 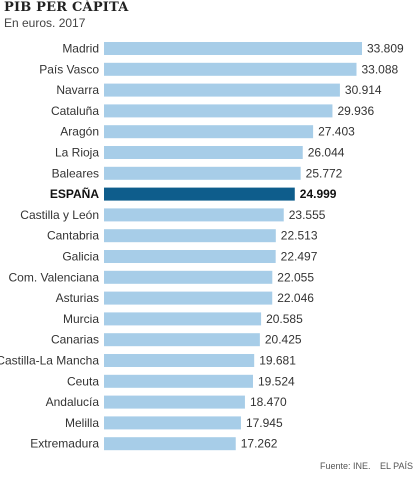 I want to click on bar-extremadura, so click(x=170, y=444).